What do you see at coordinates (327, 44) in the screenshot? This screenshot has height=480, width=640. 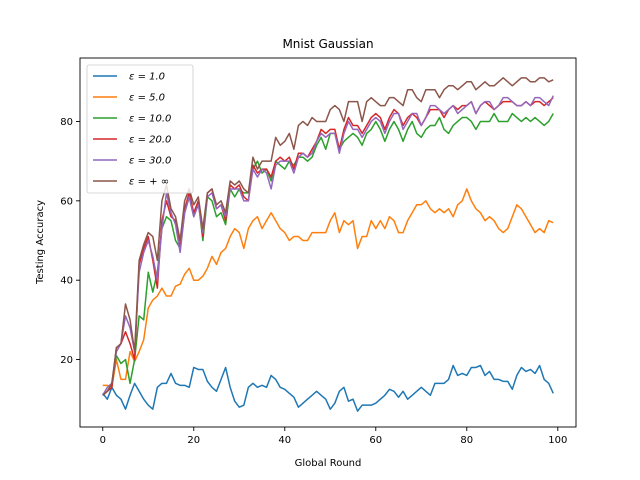 I see `chart-title: Mnist Gaussian` at bounding box center [327, 44].